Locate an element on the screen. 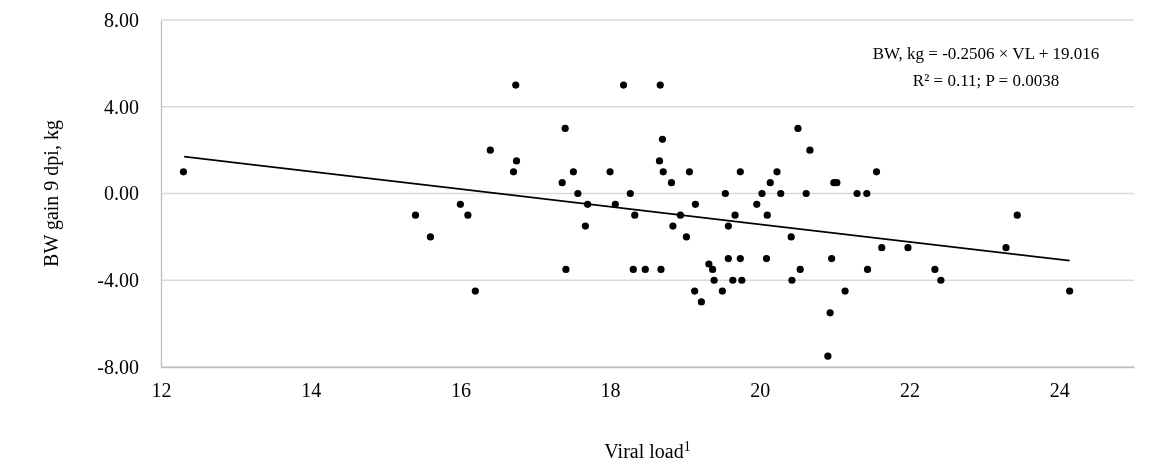  y-tick-label: 8.00 is located at coordinates (121, 19).